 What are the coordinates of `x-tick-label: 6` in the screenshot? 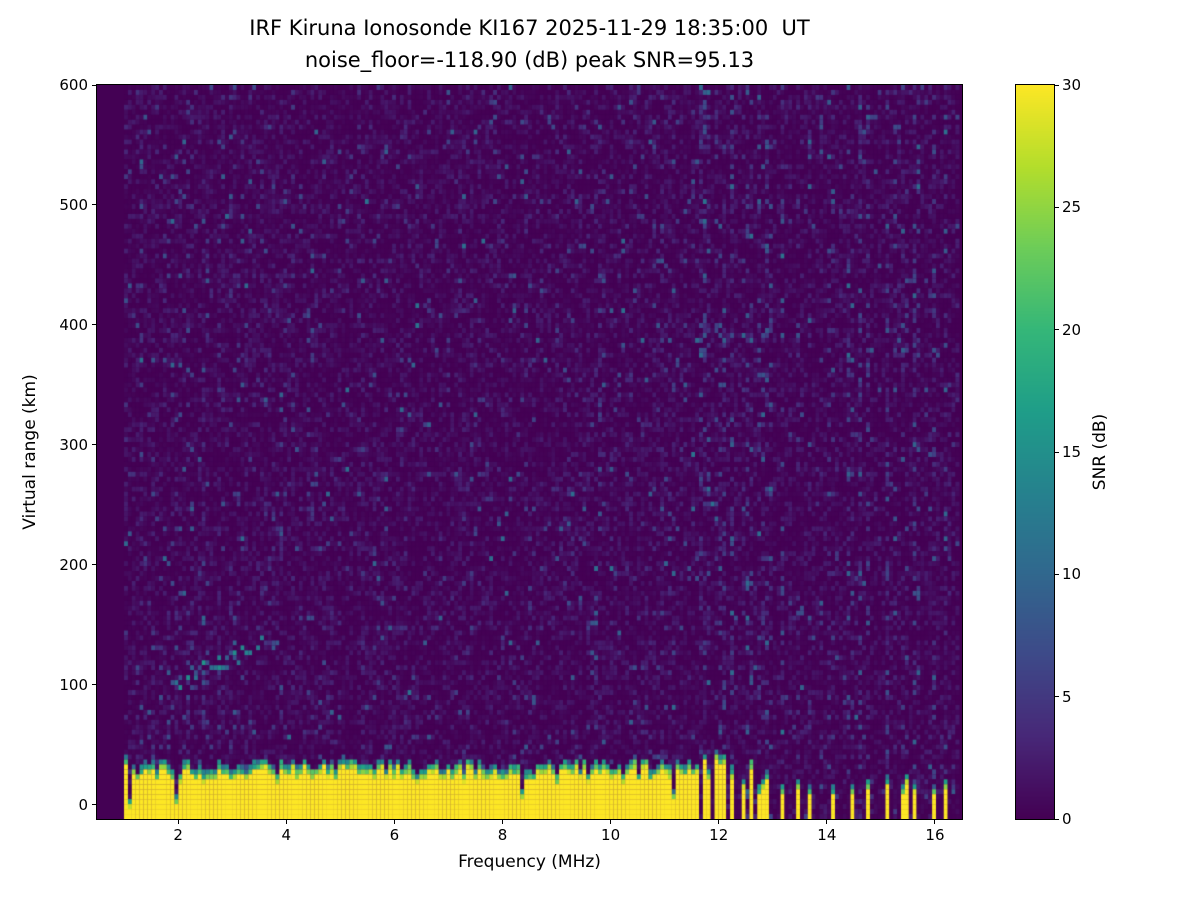 It's located at (394, 835).